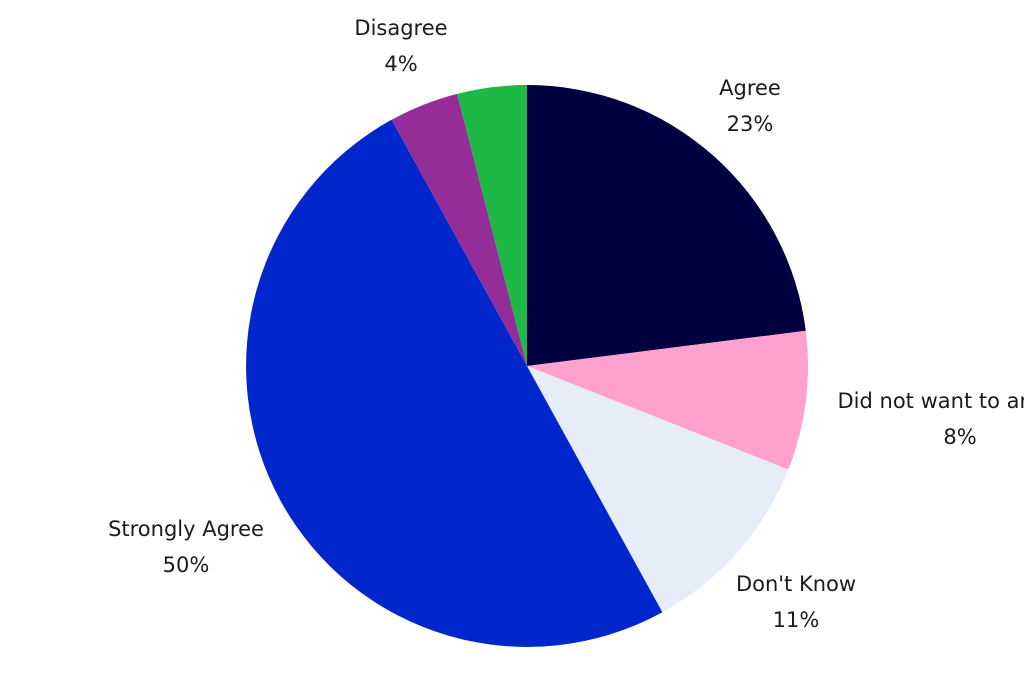 The height and width of the screenshot is (686, 1024). What do you see at coordinates (400, 64) in the screenshot?
I see `slice-value-disagree: 4%` at bounding box center [400, 64].